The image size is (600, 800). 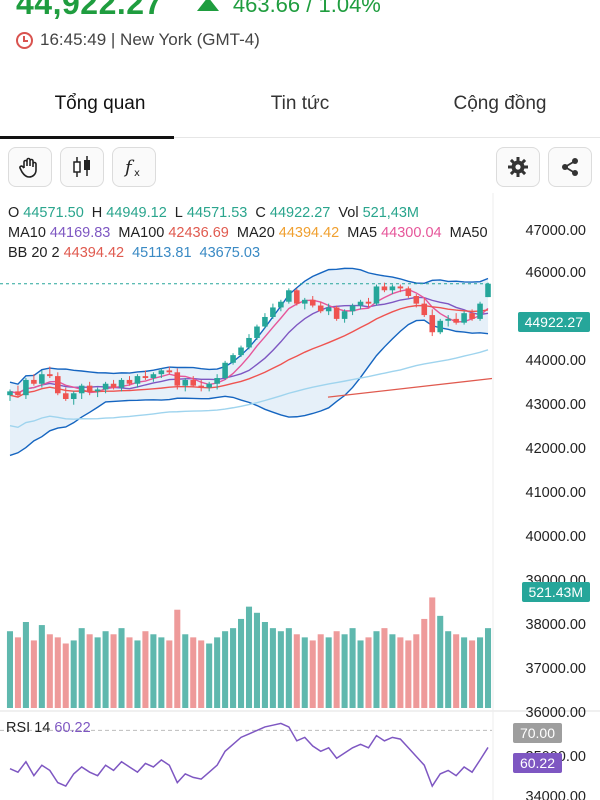 What do you see at coordinates (80, 233) in the screenshot?
I see `ma10-value: 44169.83` at bounding box center [80, 233].